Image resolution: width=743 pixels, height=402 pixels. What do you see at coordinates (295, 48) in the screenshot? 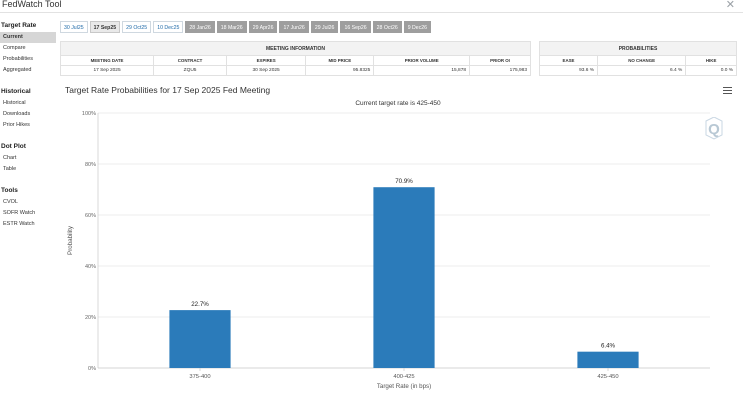
I see `meeting-information-heading: MEETING INFORMATION` at bounding box center [295, 48].